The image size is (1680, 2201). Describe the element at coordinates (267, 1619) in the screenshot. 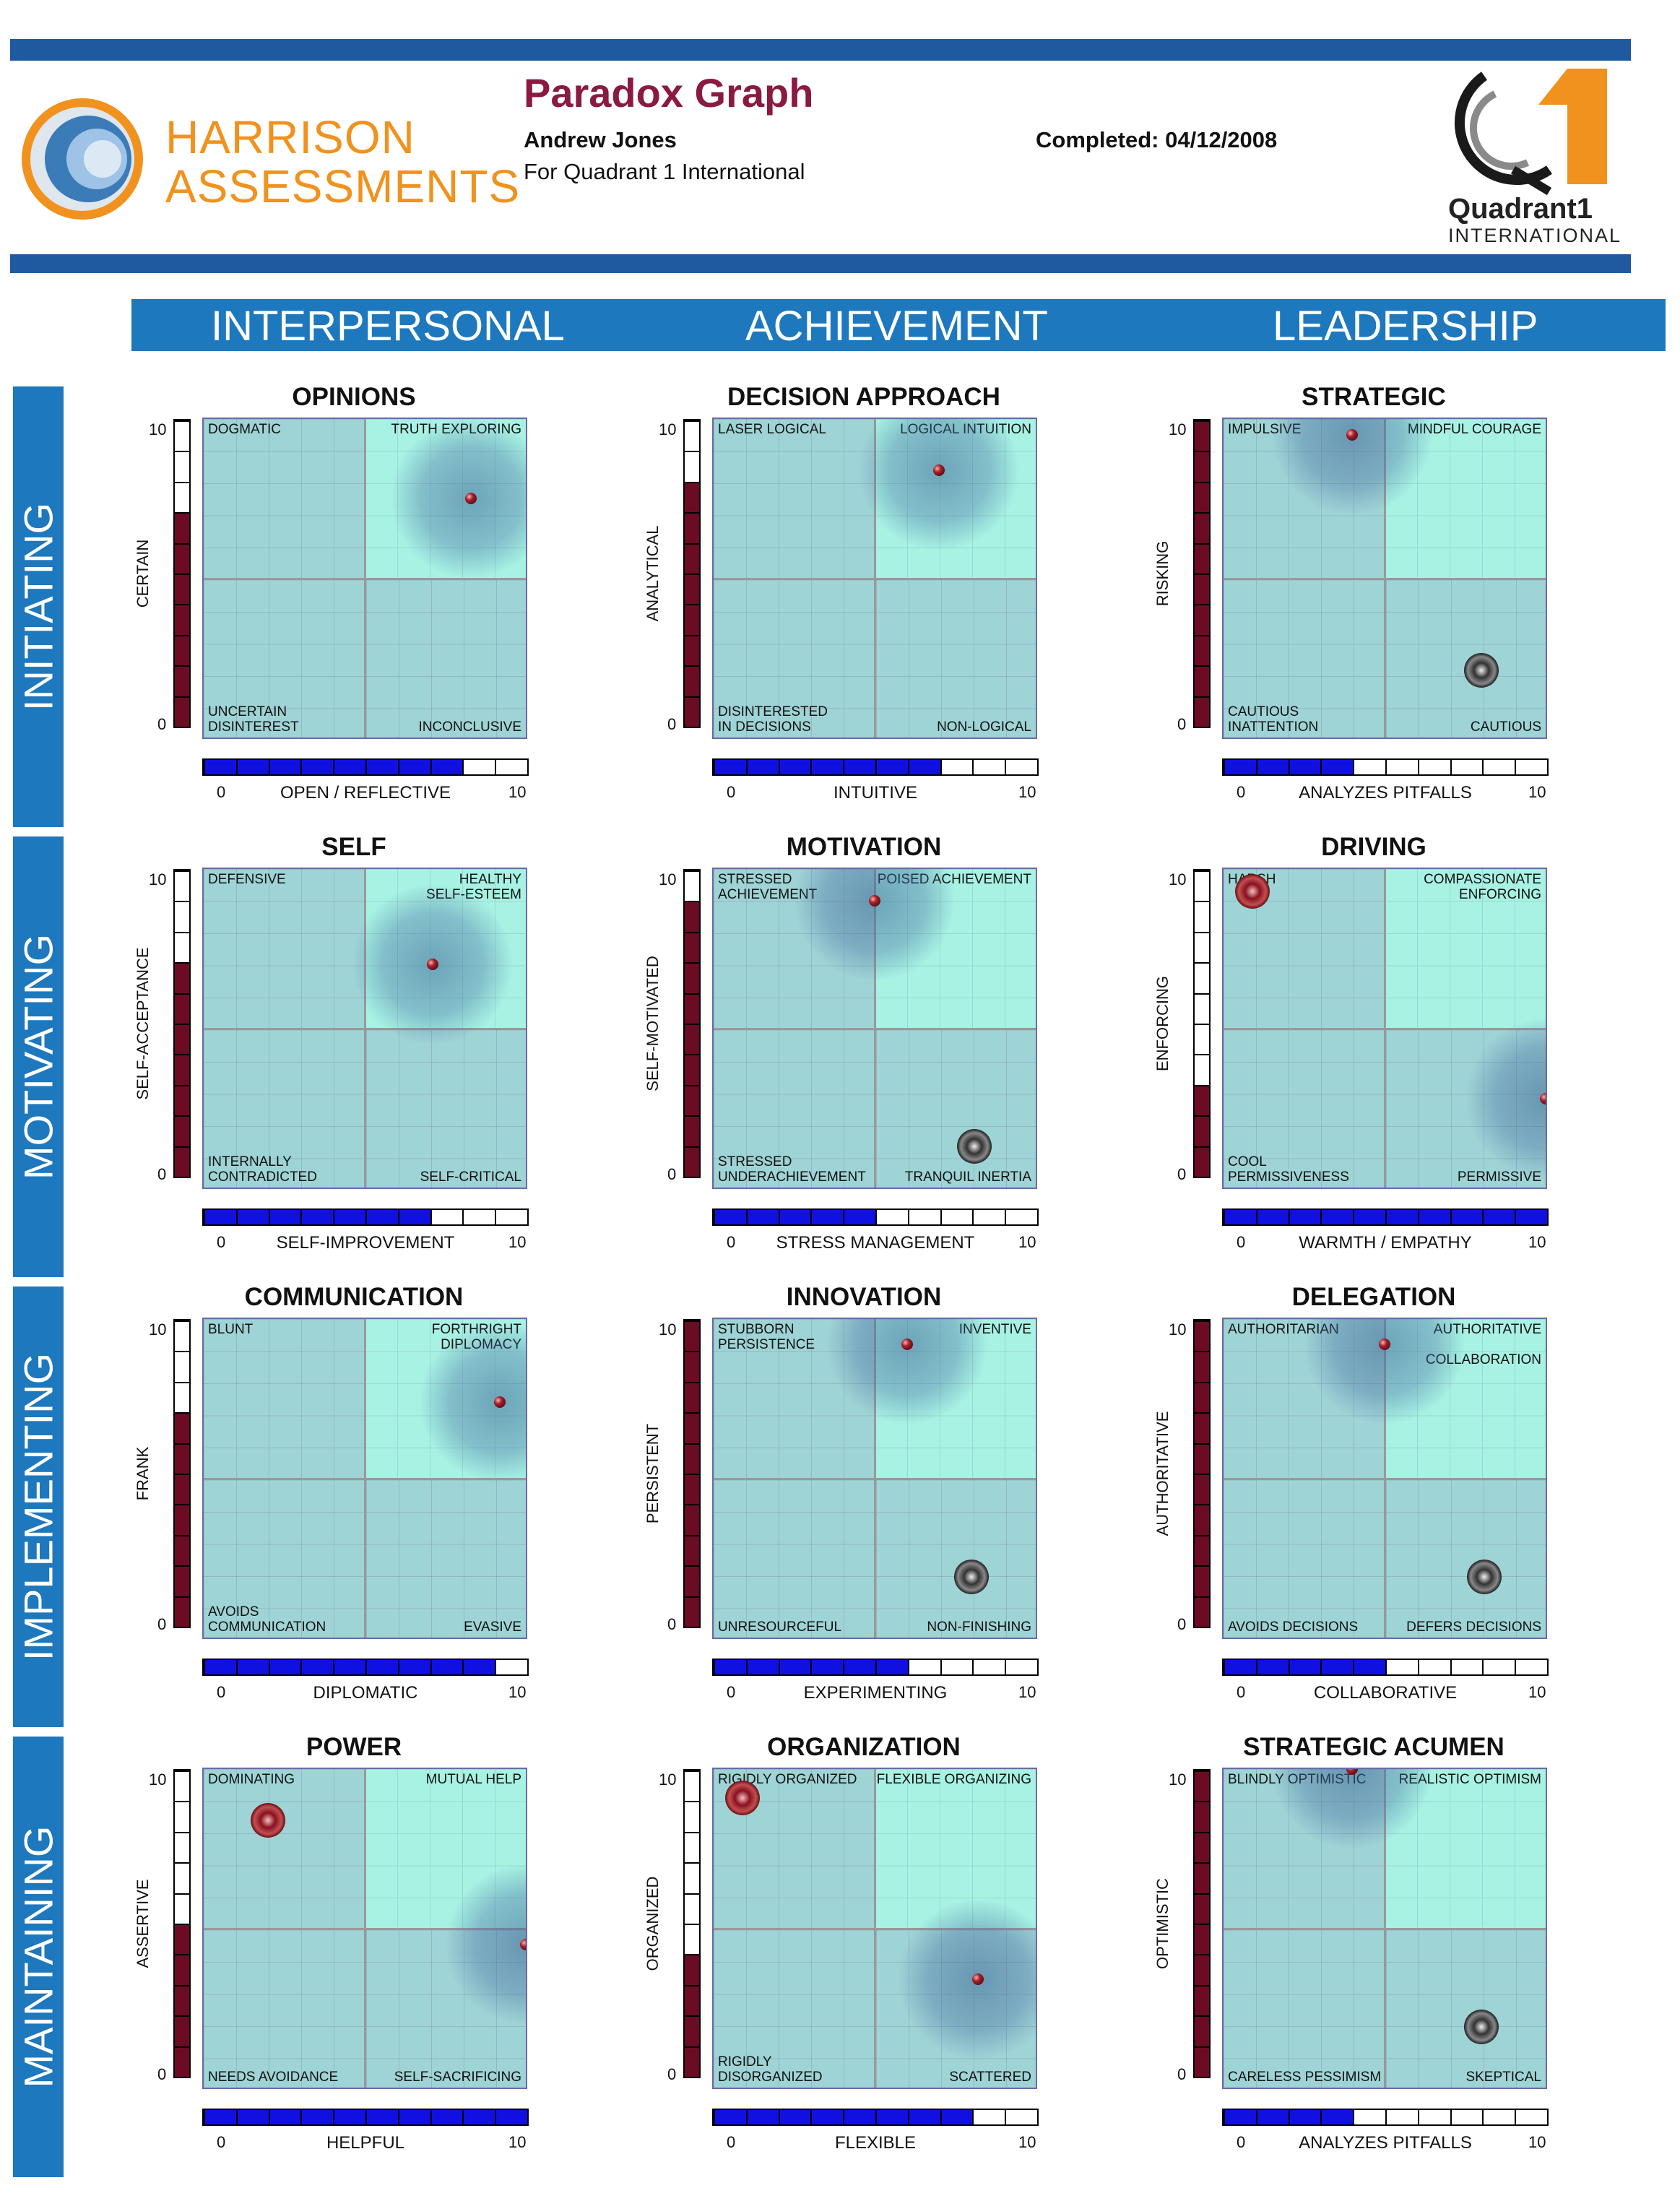

I see `quadrant-label-bottom-left: AVOIDS COMMUNICATION` at that location.